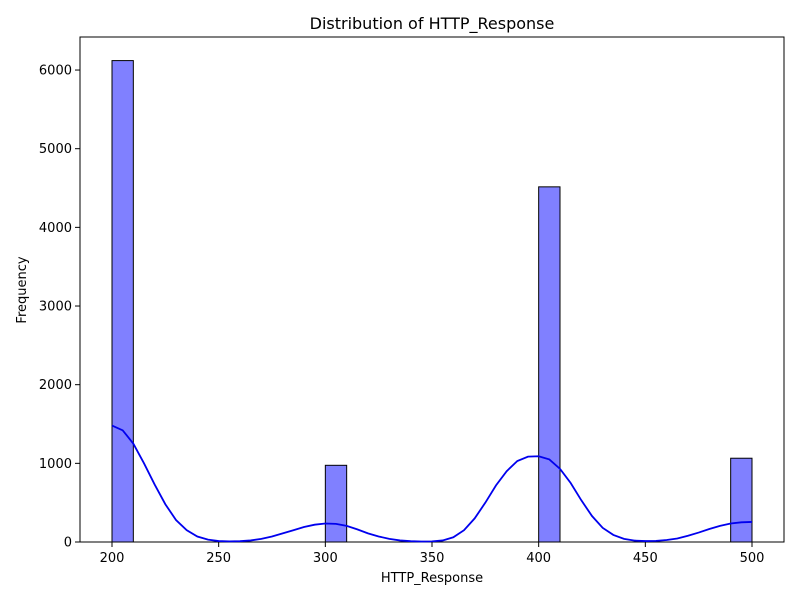 This screenshot has height=600, width=800. Describe the element at coordinates (55, 228) in the screenshot. I see `y-tick-label: 4000` at that location.